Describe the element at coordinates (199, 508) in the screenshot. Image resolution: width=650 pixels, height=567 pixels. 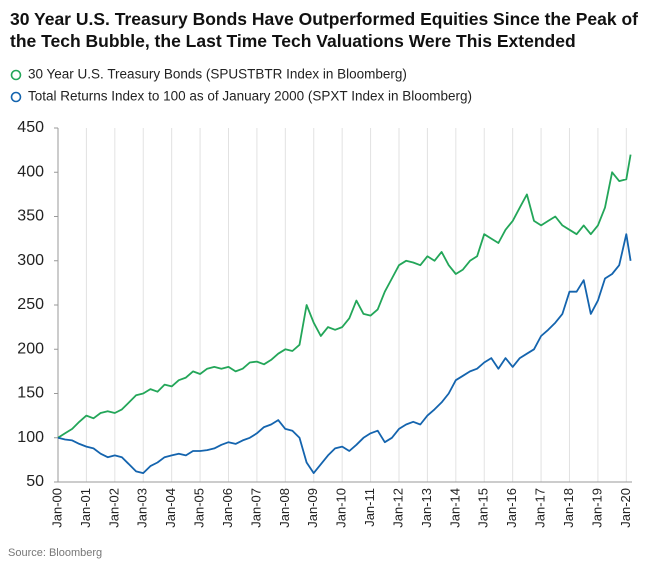
I see `x-tick-label: Jan-05` at that location.